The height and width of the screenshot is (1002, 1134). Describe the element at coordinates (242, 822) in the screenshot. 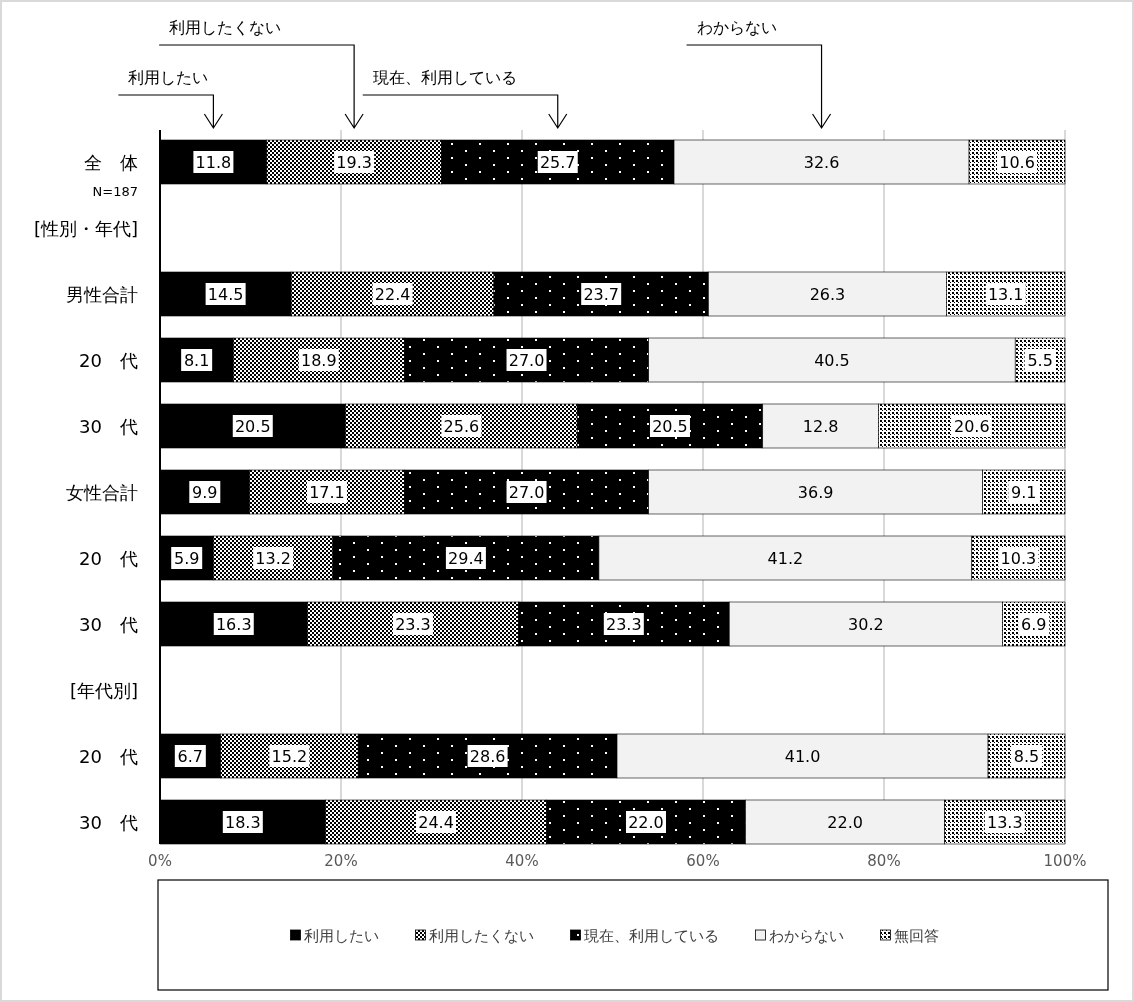

I see `data-label: 18.3` at that location.